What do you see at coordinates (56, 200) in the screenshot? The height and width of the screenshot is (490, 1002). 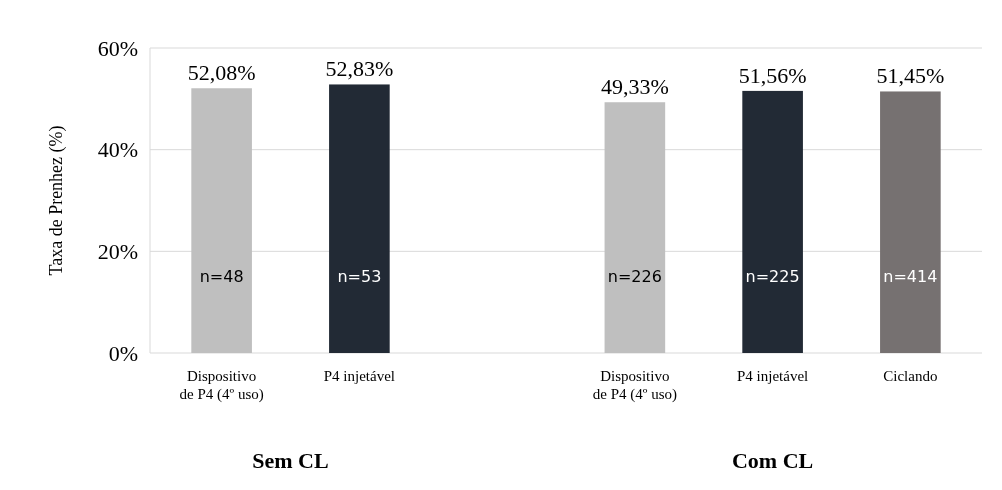 I see `y-axis-title: Taxa de Prenhez (%)` at bounding box center [56, 200].